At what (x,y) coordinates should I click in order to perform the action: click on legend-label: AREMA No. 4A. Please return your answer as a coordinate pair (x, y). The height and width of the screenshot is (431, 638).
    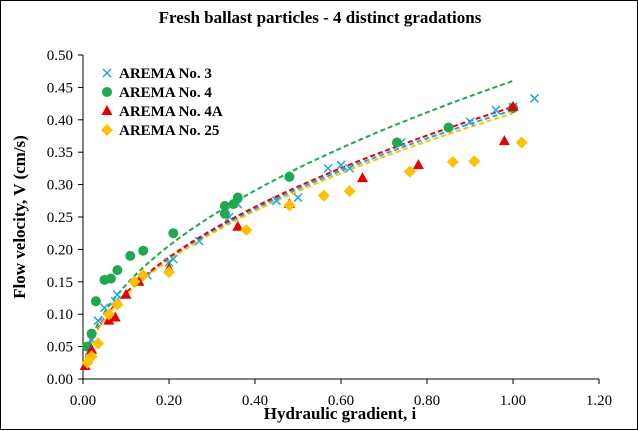
    Looking at the image, I should click on (171, 112).